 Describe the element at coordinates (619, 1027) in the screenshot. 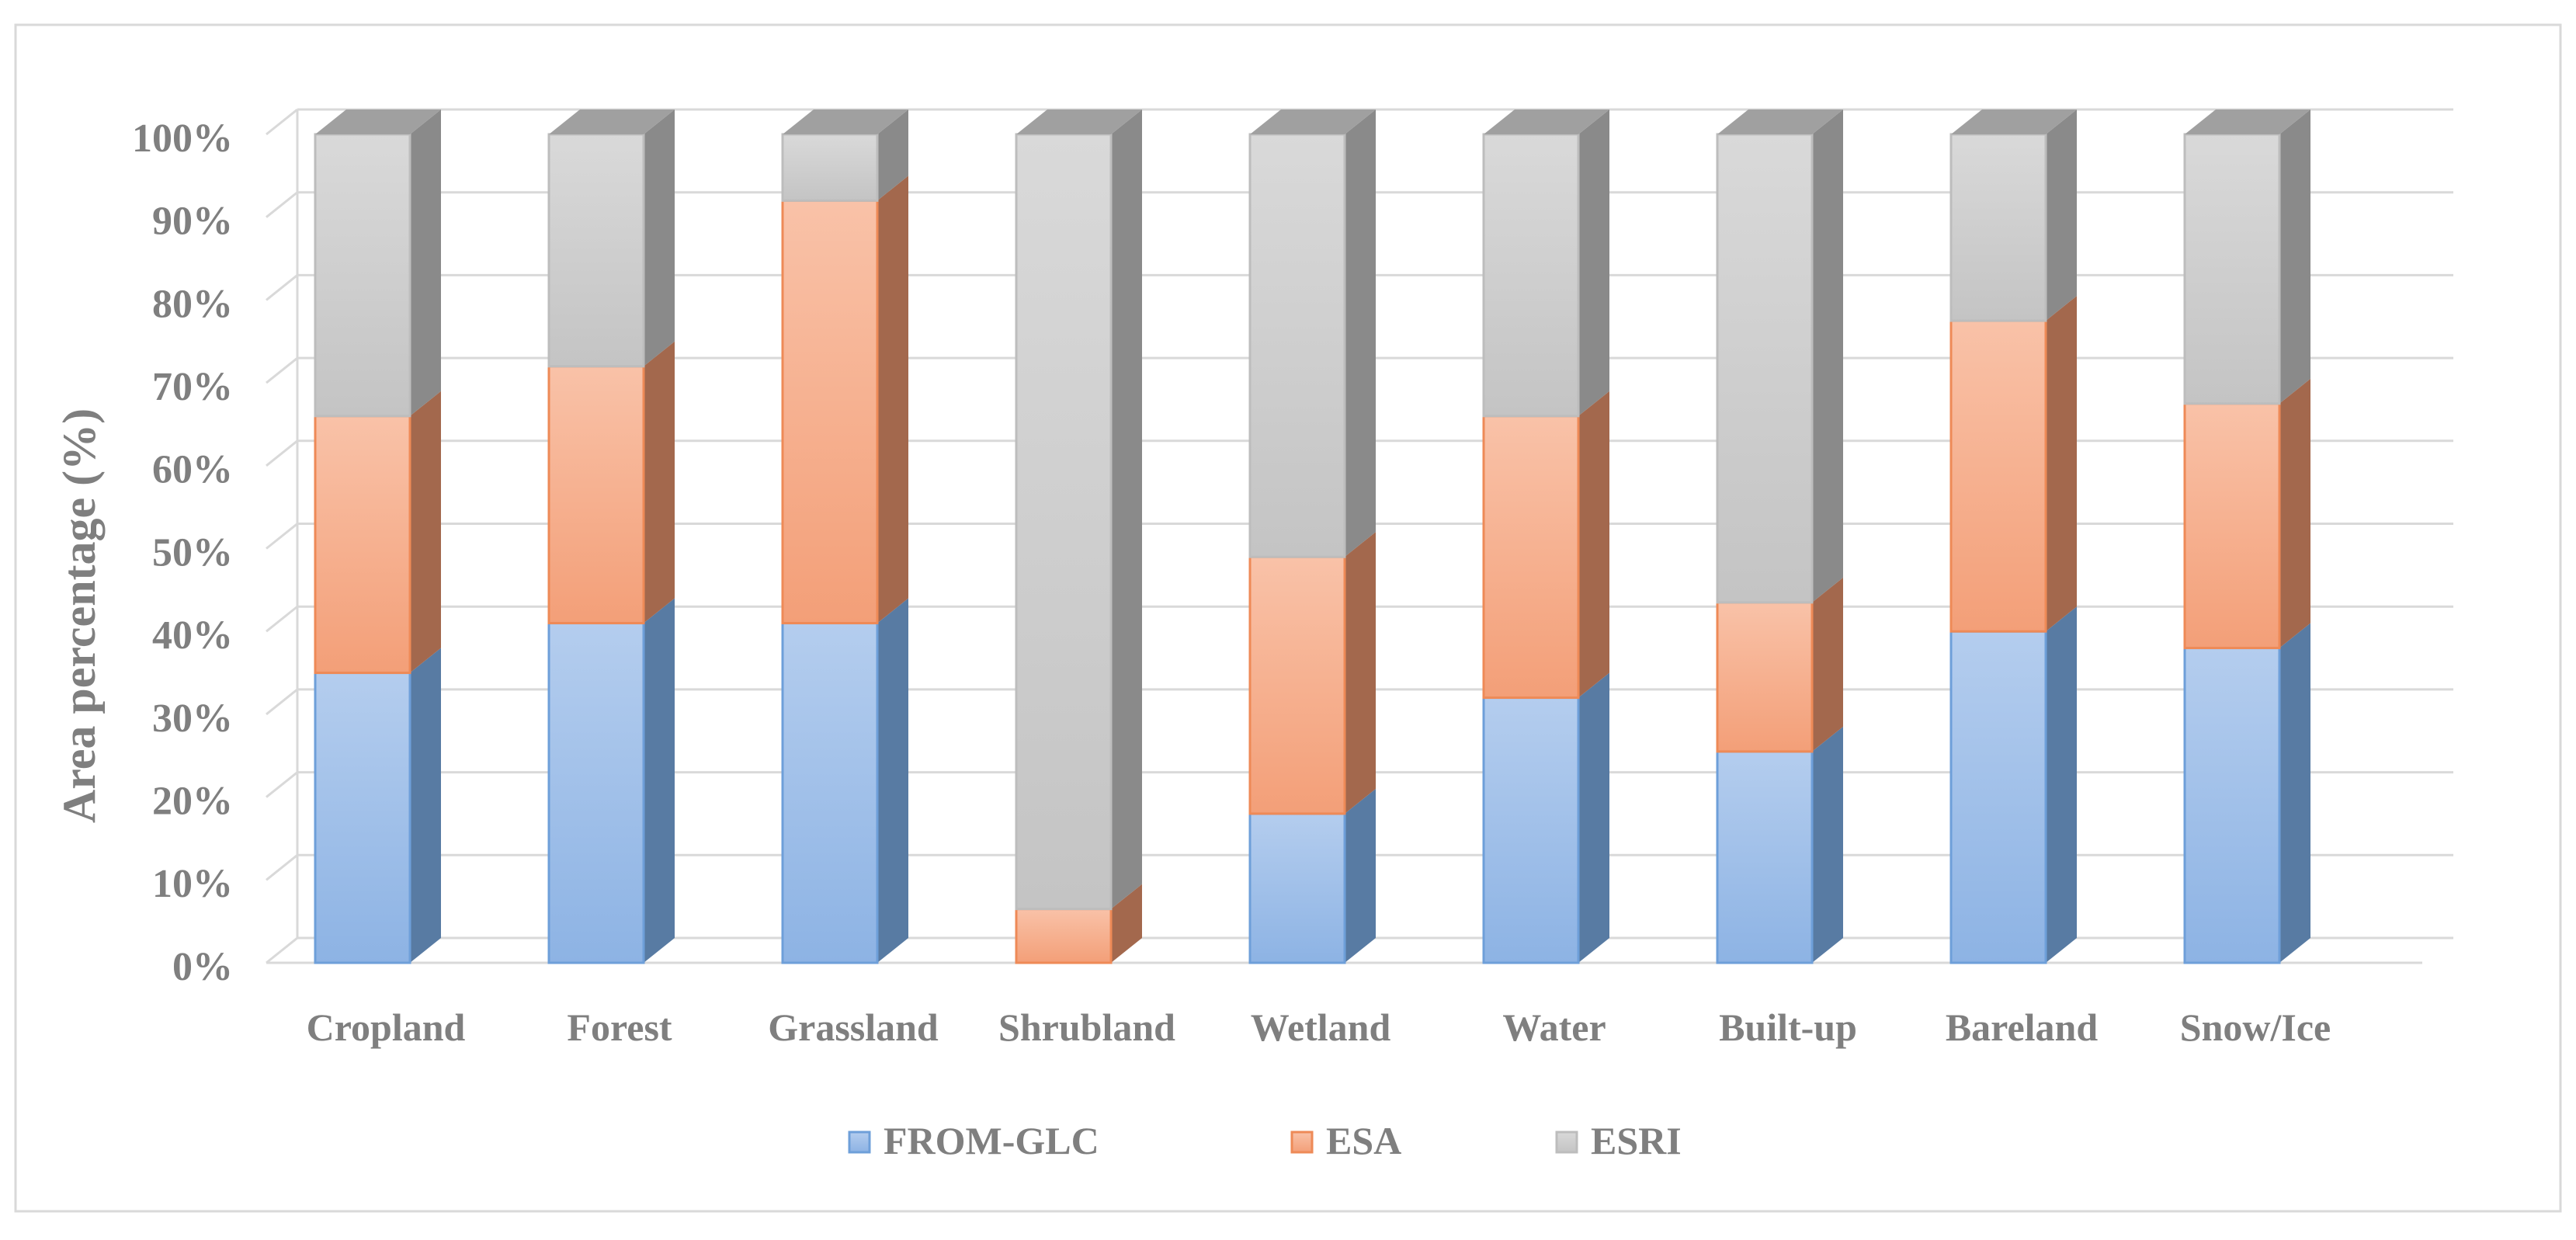

I see `x-tick-label: Forest` at that location.